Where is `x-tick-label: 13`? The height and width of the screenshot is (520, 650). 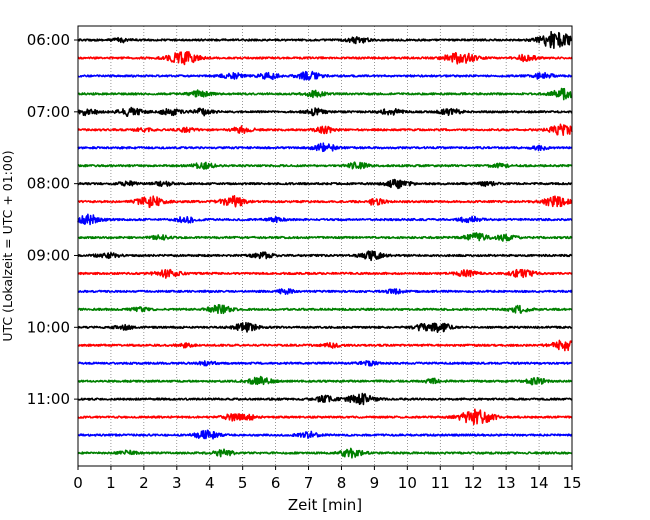
x-tick-label: 13 is located at coordinates (506, 483).